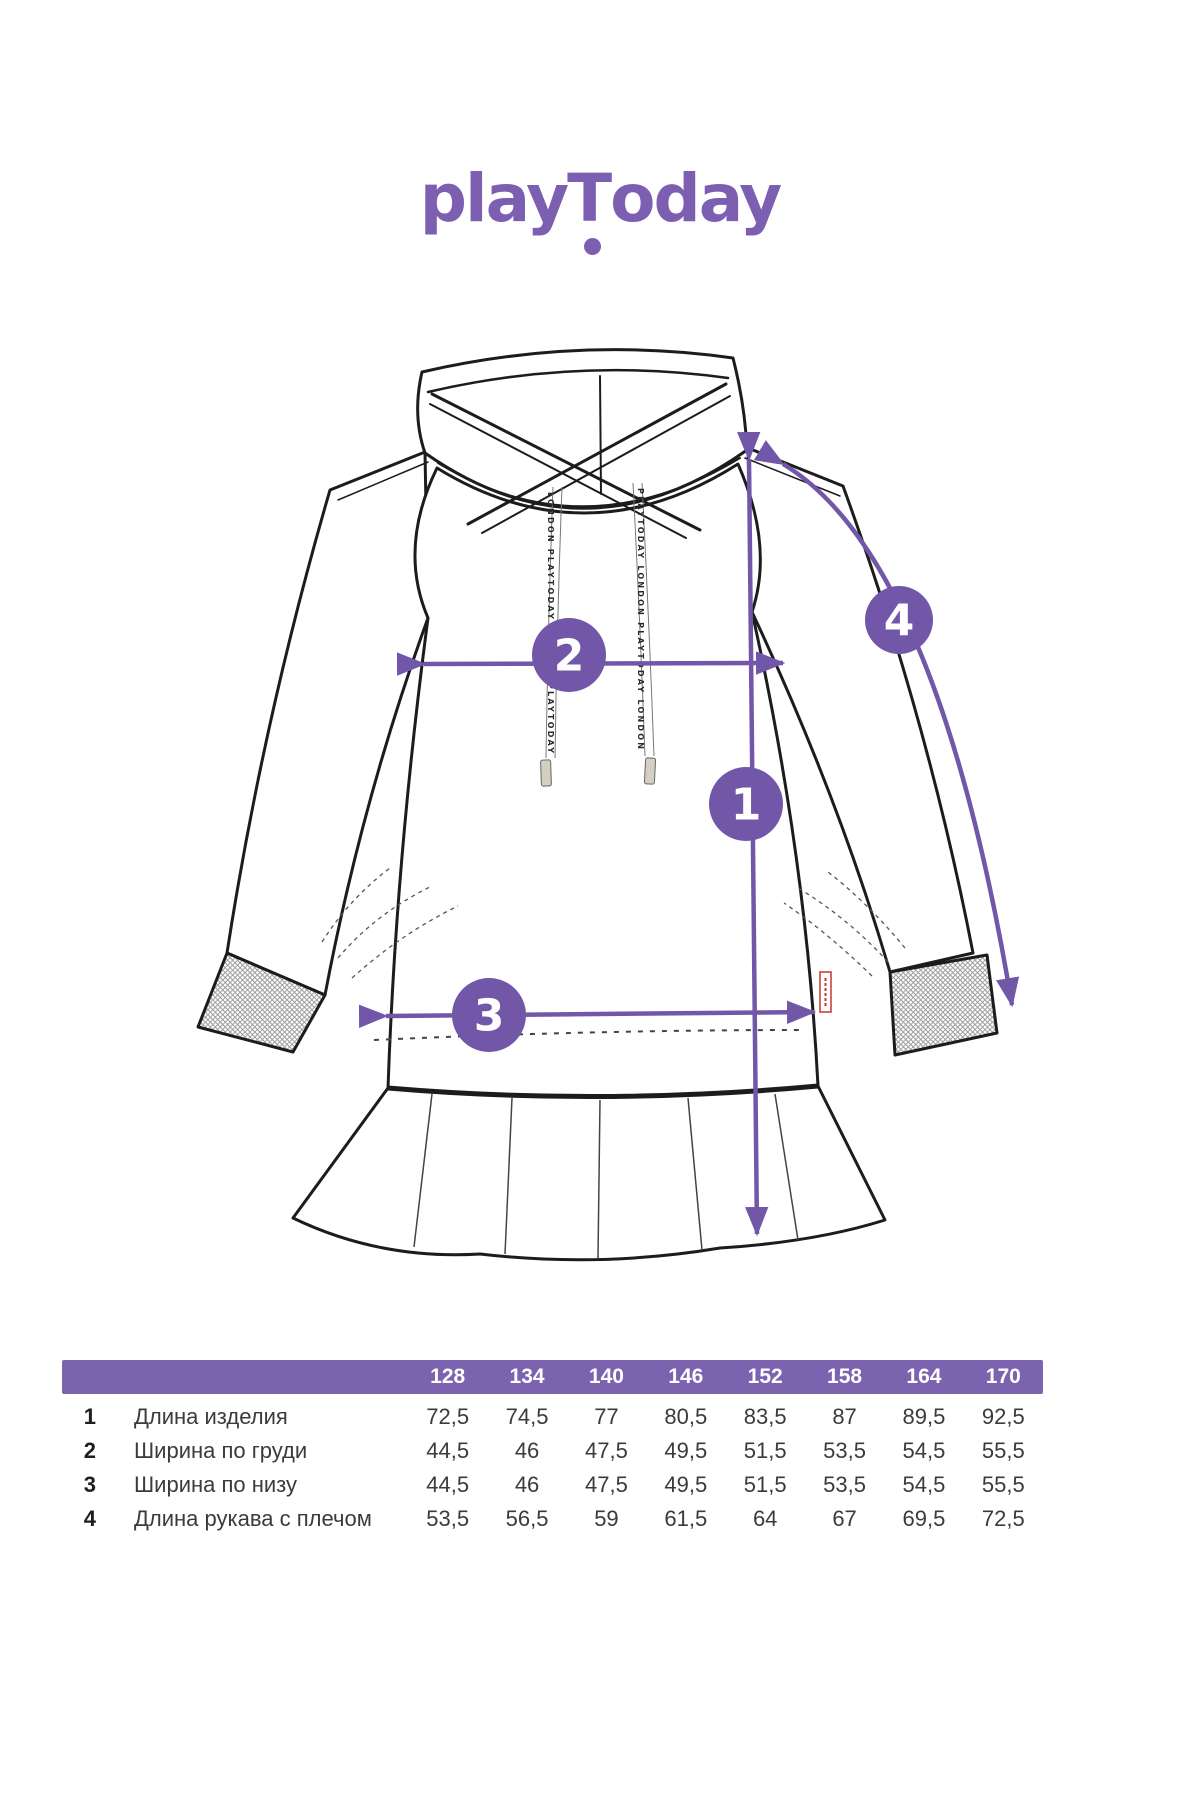 This screenshot has width=1200, height=1800. I want to click on measure-badge-4-label: 4, so click(899, 620).